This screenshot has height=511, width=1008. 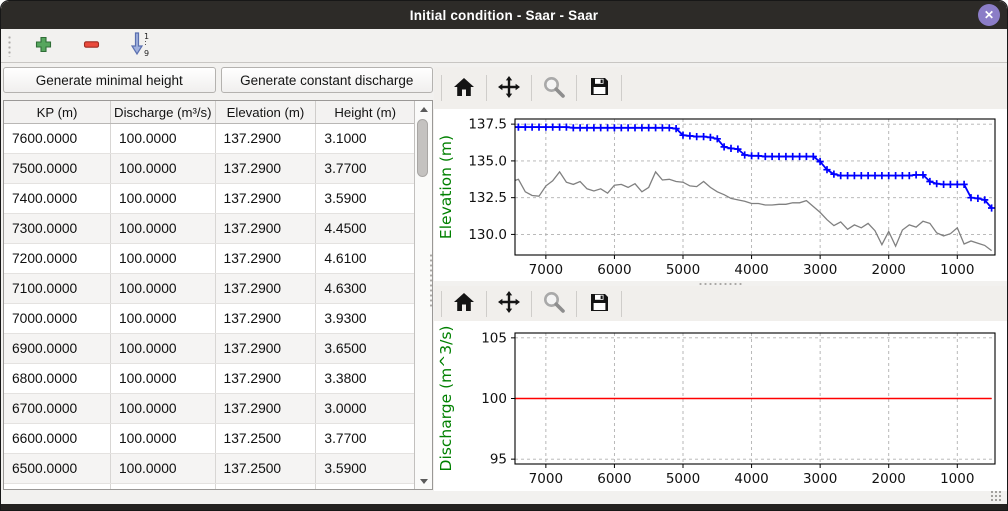 I want to click on scrollbar-thumb, so click(x=422, y=148).